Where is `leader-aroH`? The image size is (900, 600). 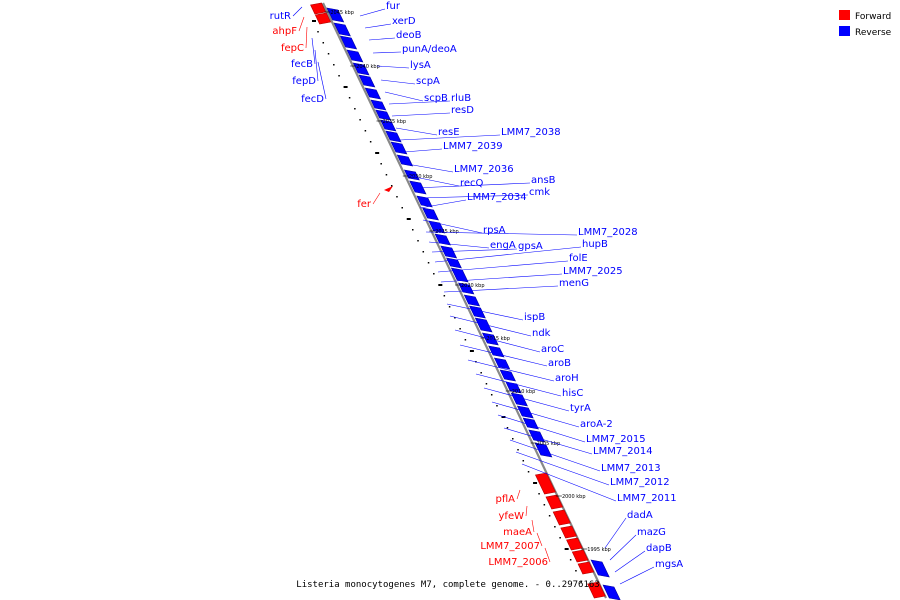 leader-aroH is located at coordinates (511, 370).